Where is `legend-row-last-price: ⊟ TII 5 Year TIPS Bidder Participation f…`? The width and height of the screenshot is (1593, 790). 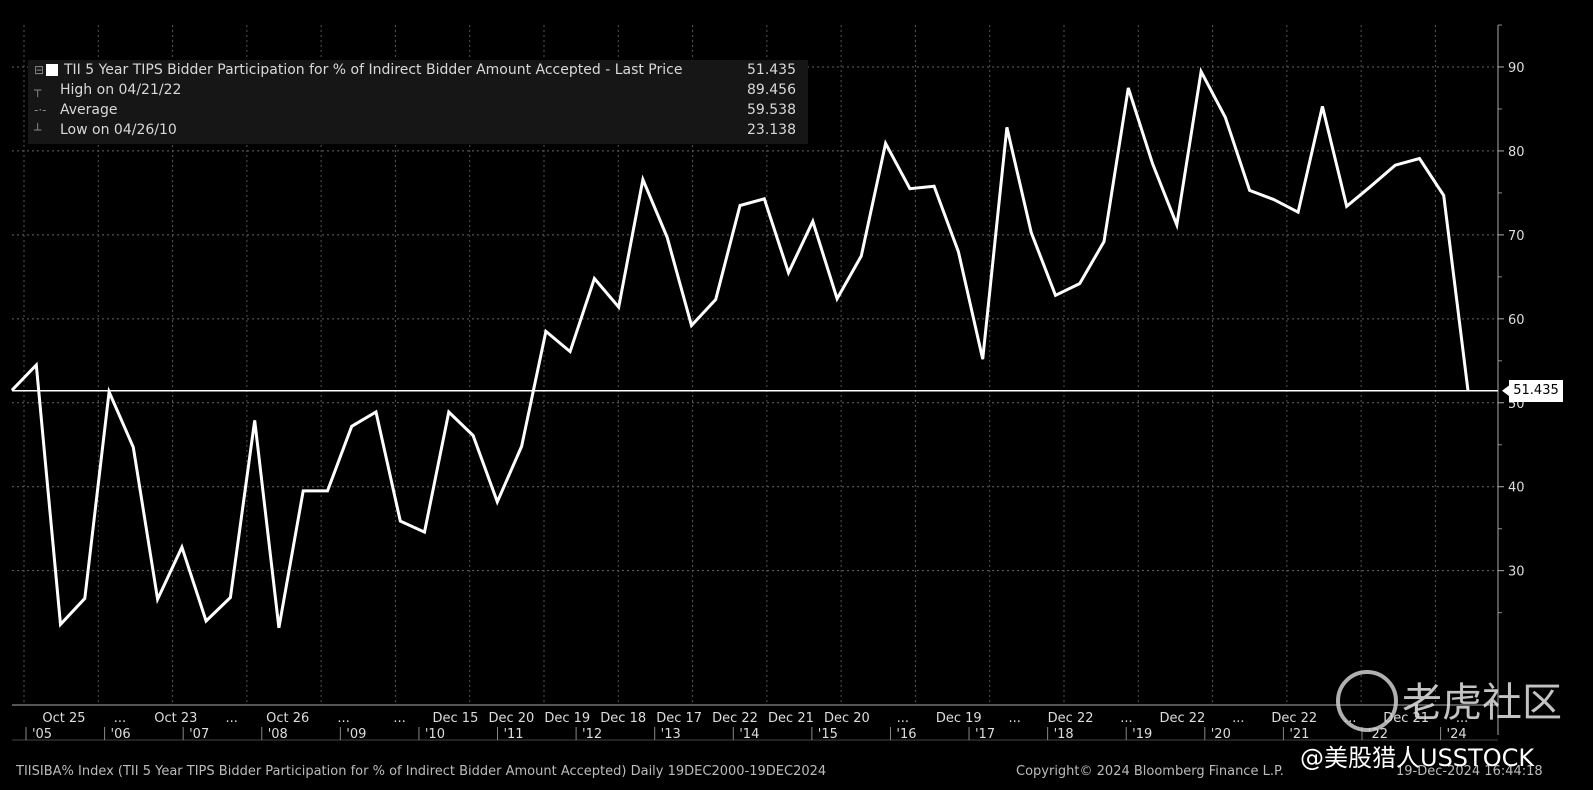
legend-row-last-price: ⊟ TII 5 Year TIPS Bidder Participation f… is located at coordinates (421, 70).